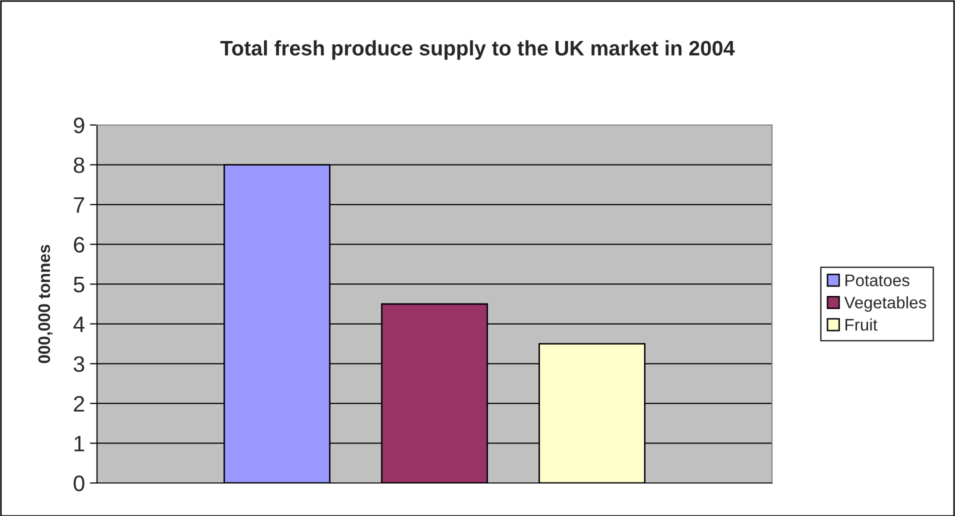 The height and width of the screenshot is (516, 955). I want to click on y-tick-label: 2, so click(79, 404).